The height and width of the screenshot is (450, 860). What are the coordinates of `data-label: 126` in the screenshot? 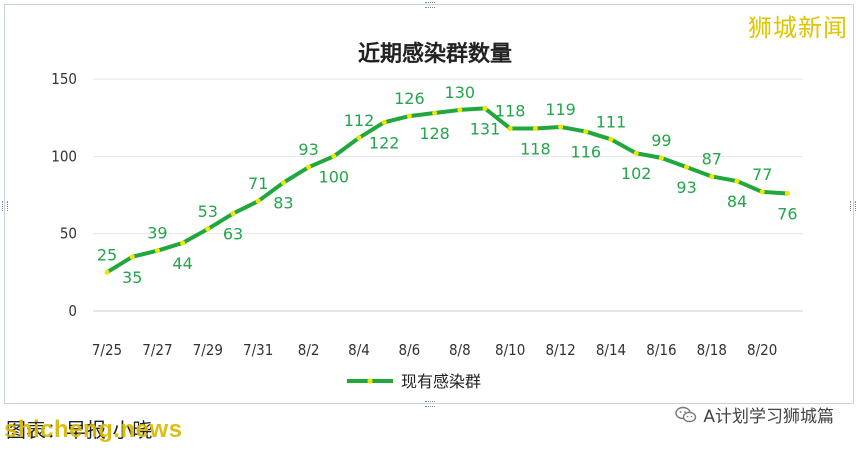 It's located at (409, 98).